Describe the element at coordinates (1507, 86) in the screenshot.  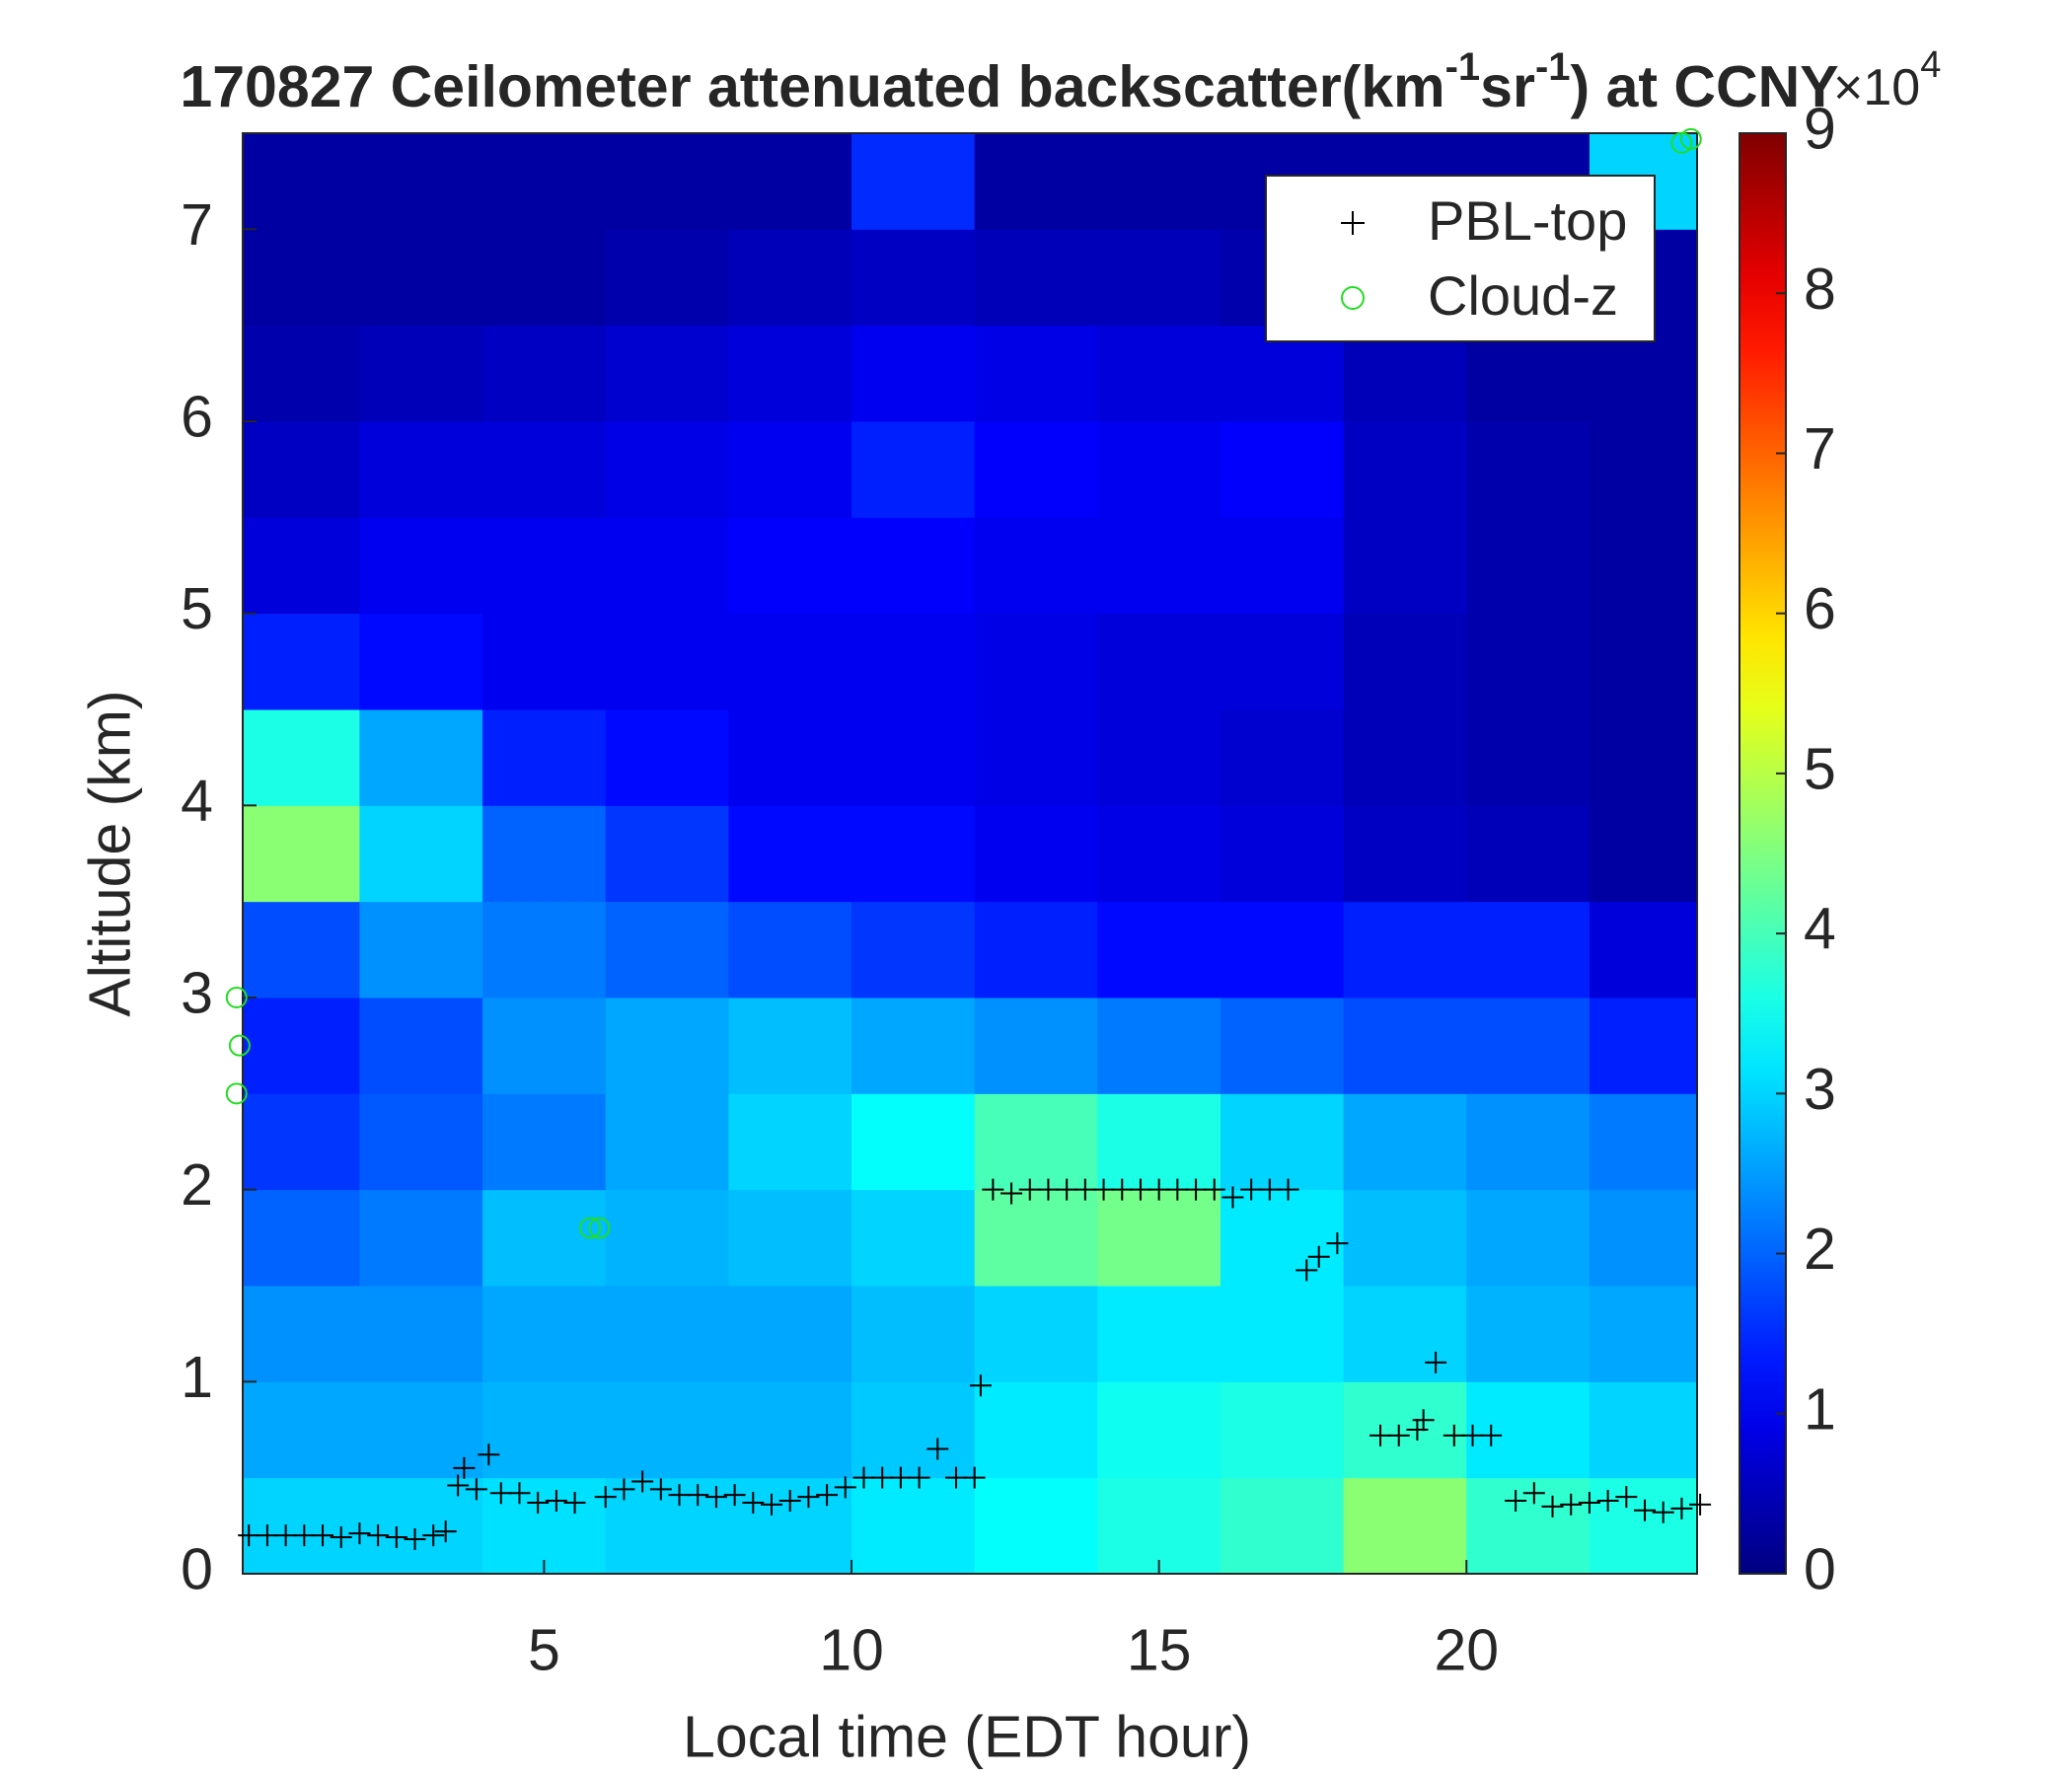
I see `title-part: sr` at that location.